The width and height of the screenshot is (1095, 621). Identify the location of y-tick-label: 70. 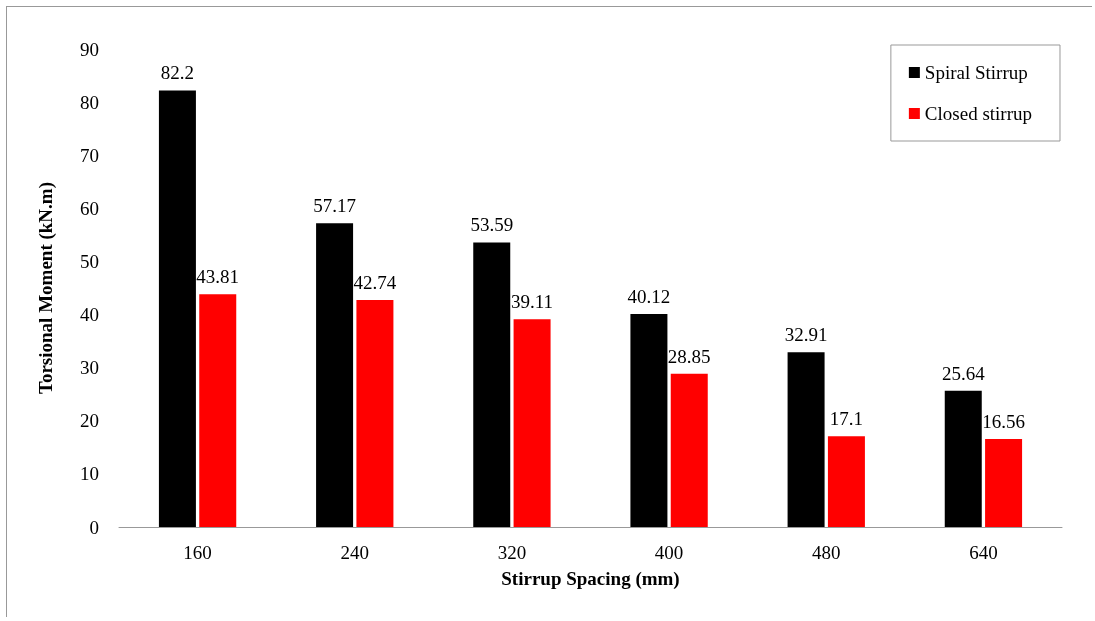
(89, 155).